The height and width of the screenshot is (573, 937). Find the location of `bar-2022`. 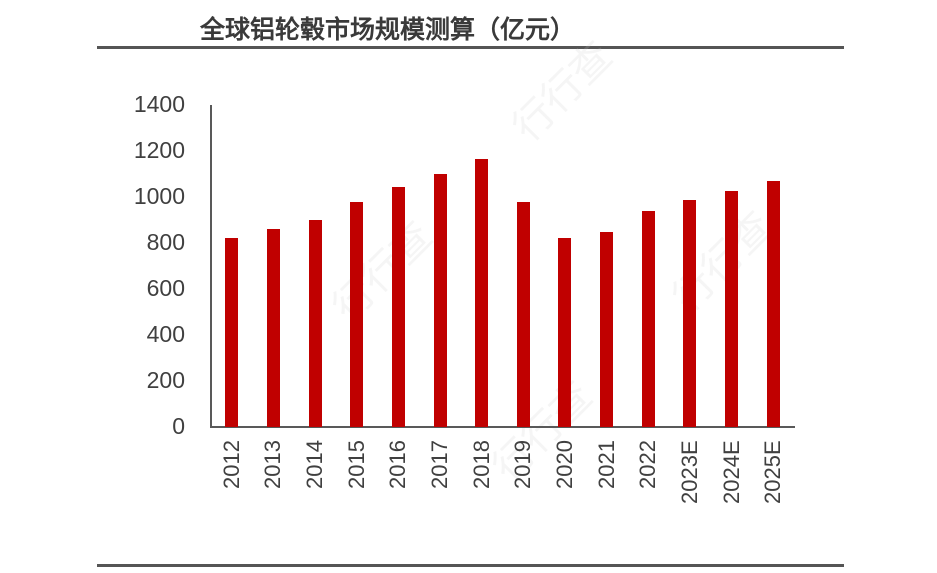

bar-2022 is located at coordinates (648, 318).